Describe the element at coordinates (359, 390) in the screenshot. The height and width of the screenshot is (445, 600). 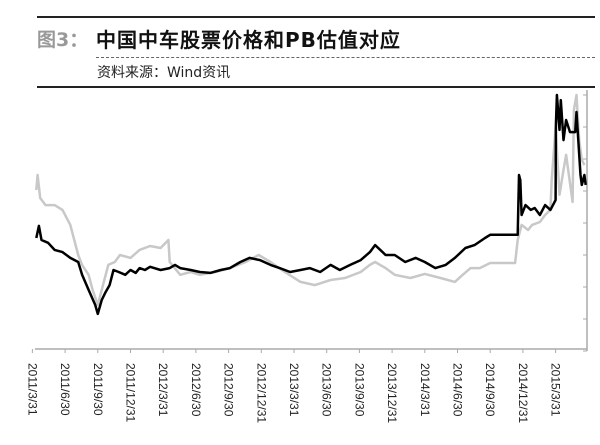
I see `x-tick-label: 2013/9/30` at that location.